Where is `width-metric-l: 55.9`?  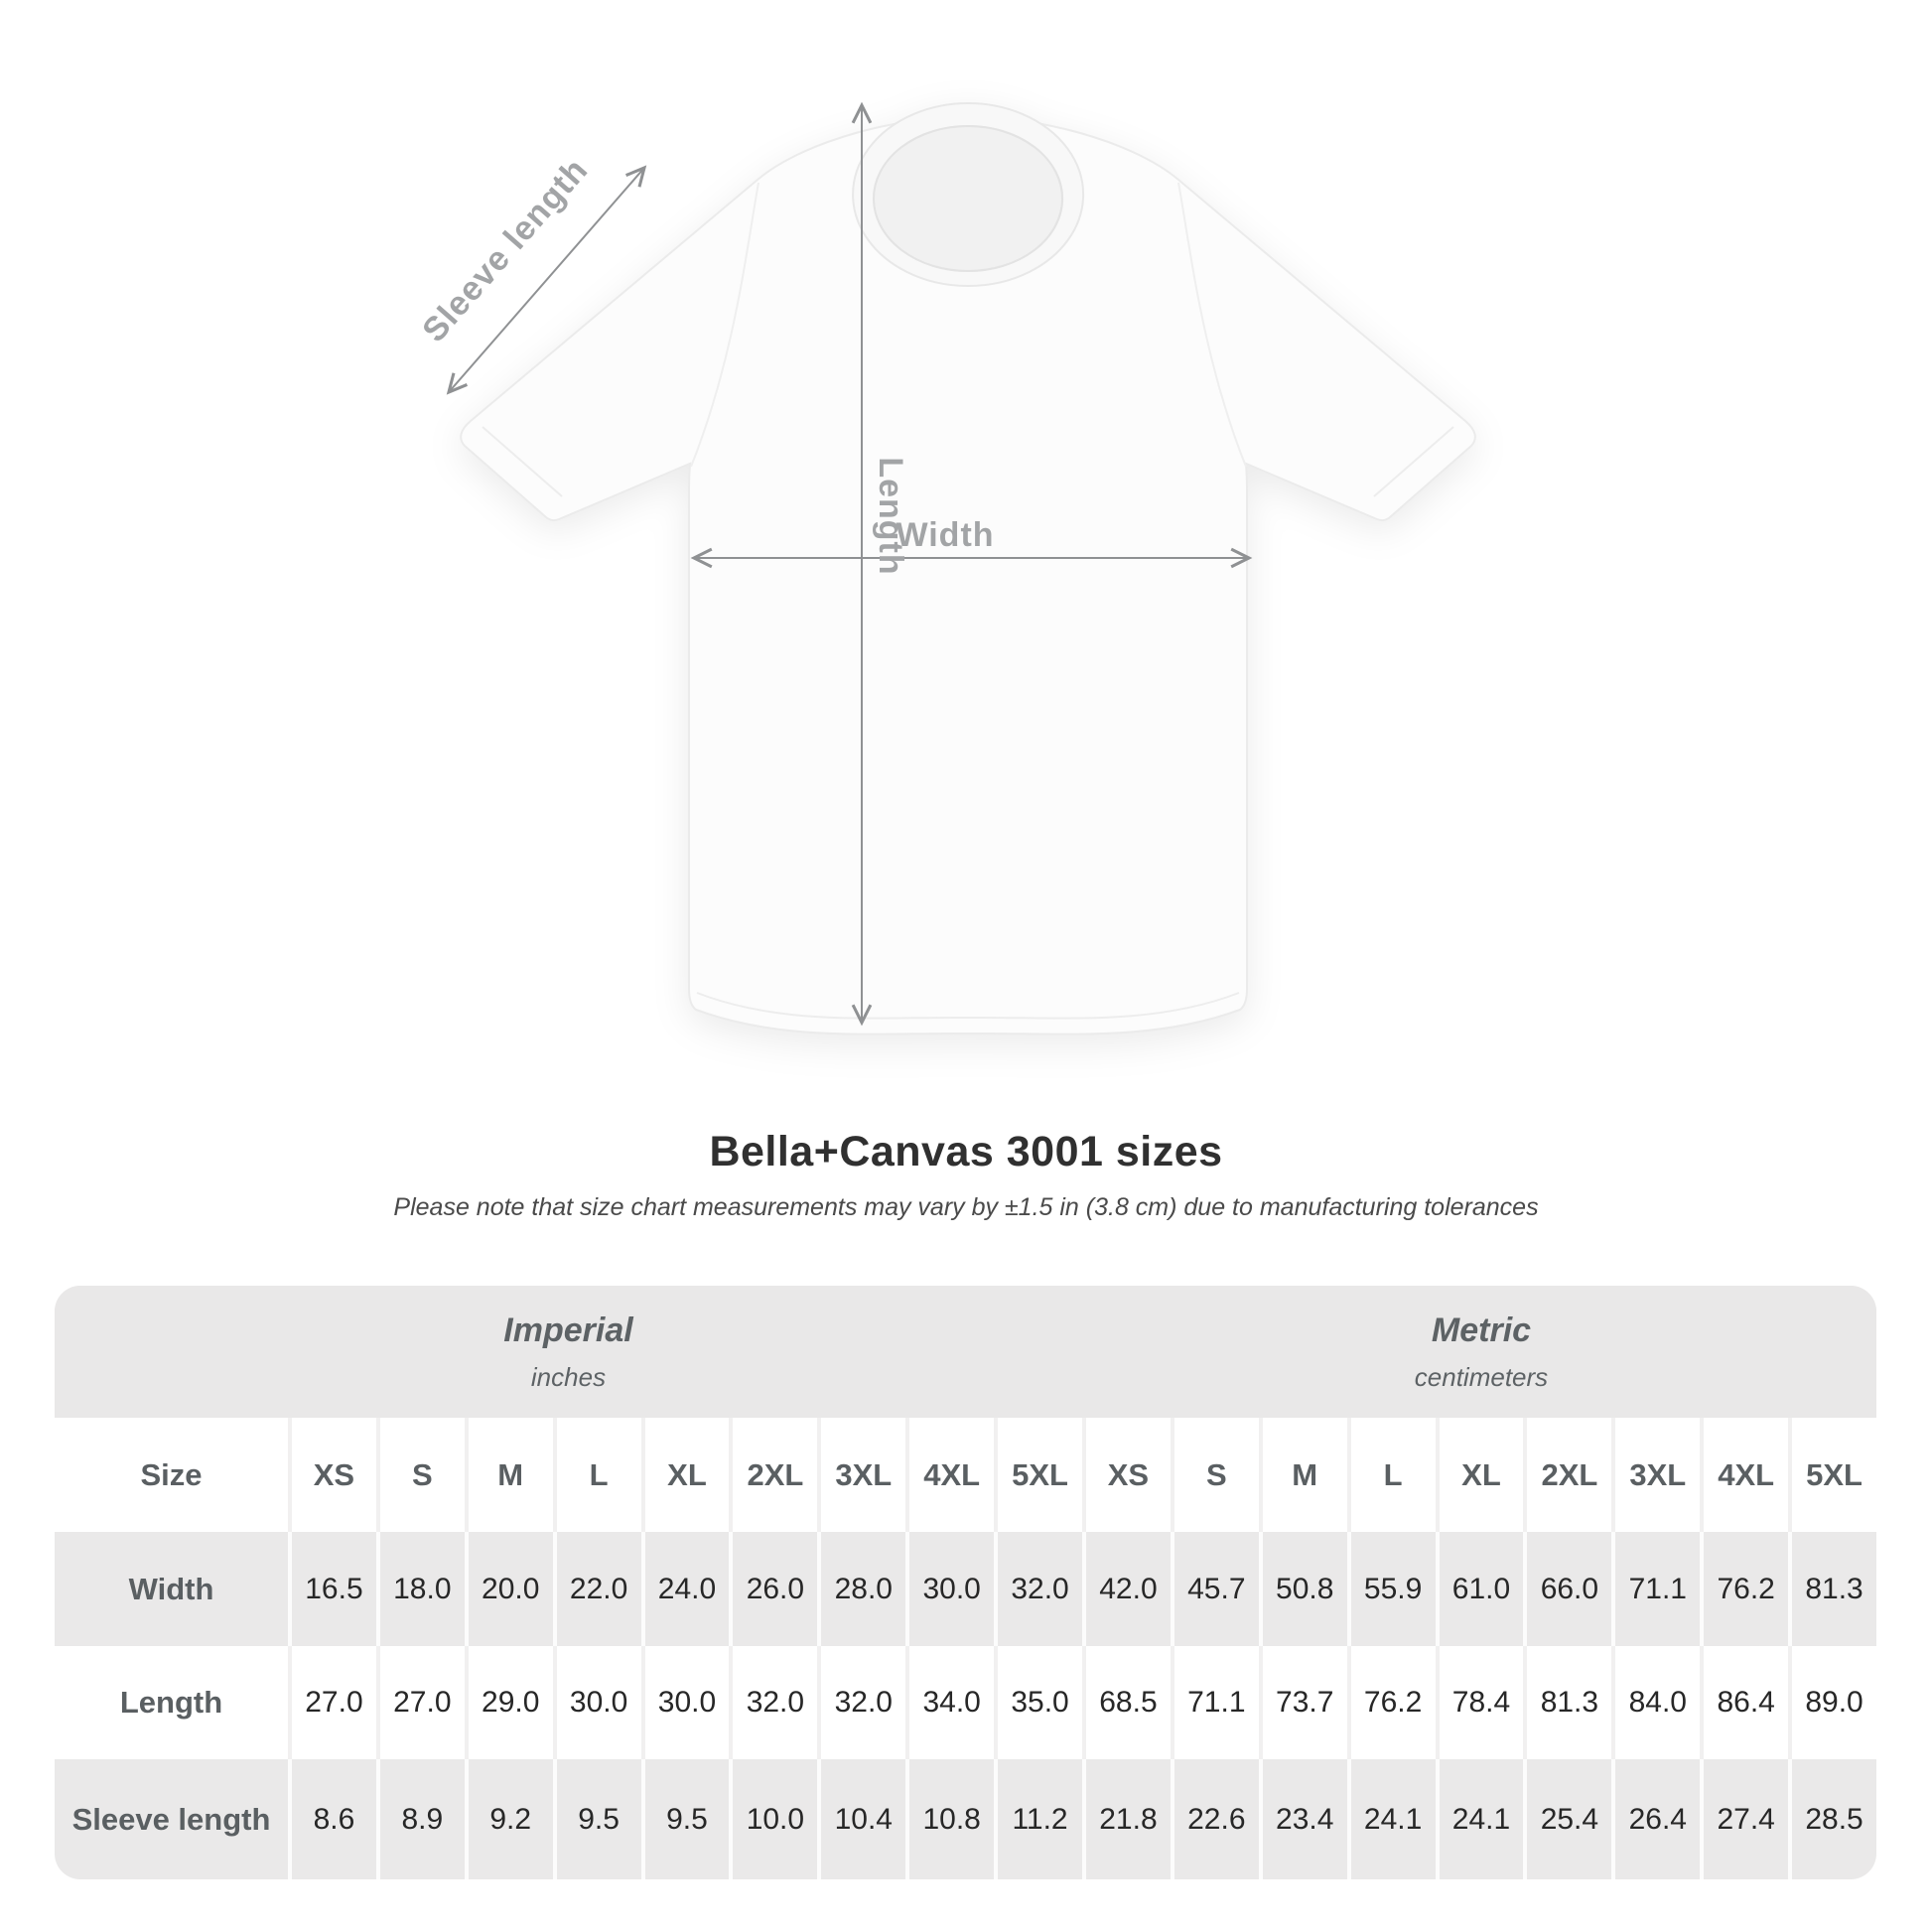
width-metric-l: 55.9 is located at coordinates (1393, 1589).